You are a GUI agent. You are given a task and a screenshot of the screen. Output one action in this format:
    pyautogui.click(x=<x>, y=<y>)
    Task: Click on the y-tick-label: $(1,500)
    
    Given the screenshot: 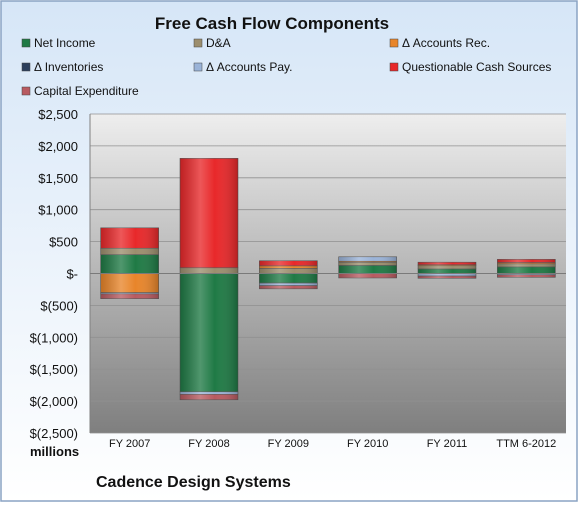 What is the action you would take?
    pyautogui.click(x=54, y=369)
    